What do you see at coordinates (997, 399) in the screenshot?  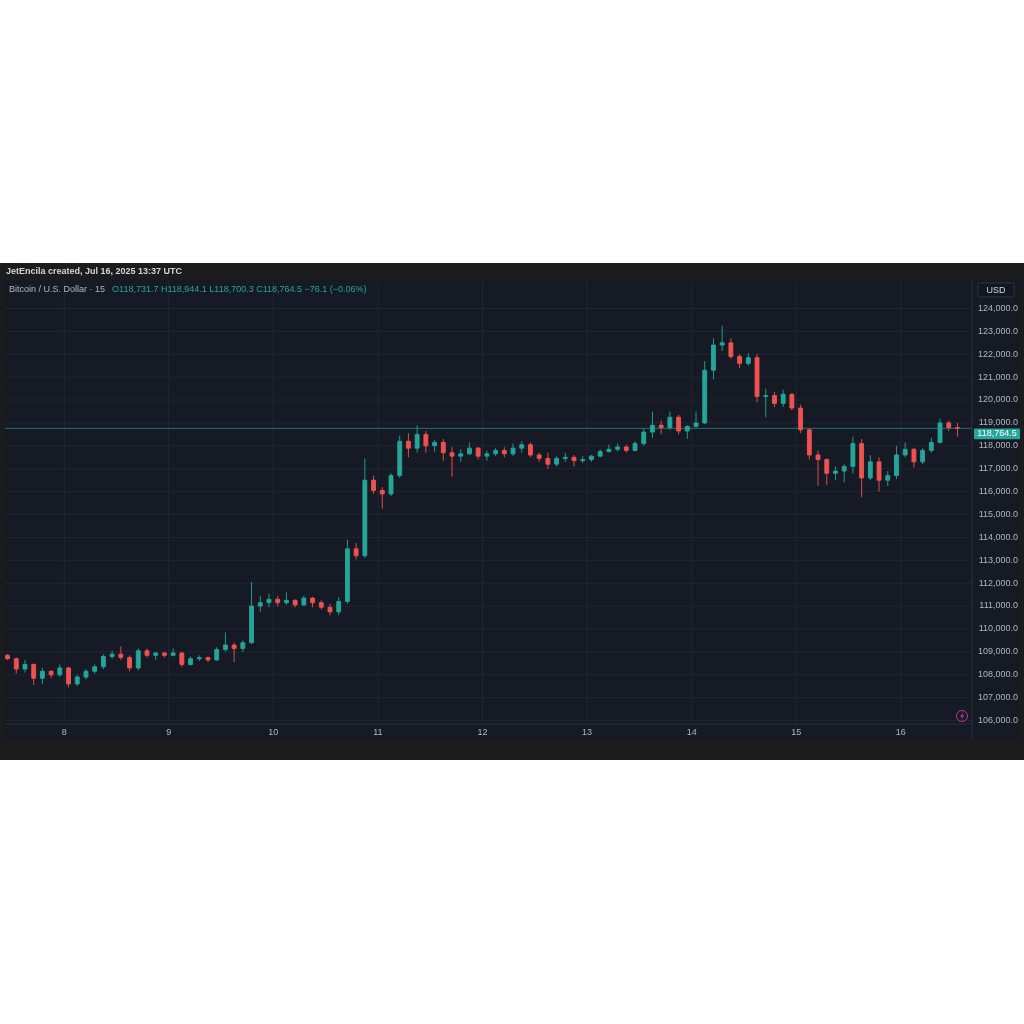 I see `y-tick-label: 120,000.0` at bounding box center [997, 399].